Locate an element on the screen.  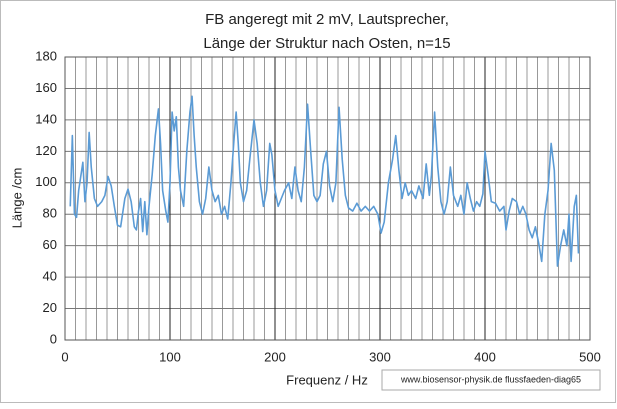
y-tick-label: 80 is located at coordinates (50, 213).